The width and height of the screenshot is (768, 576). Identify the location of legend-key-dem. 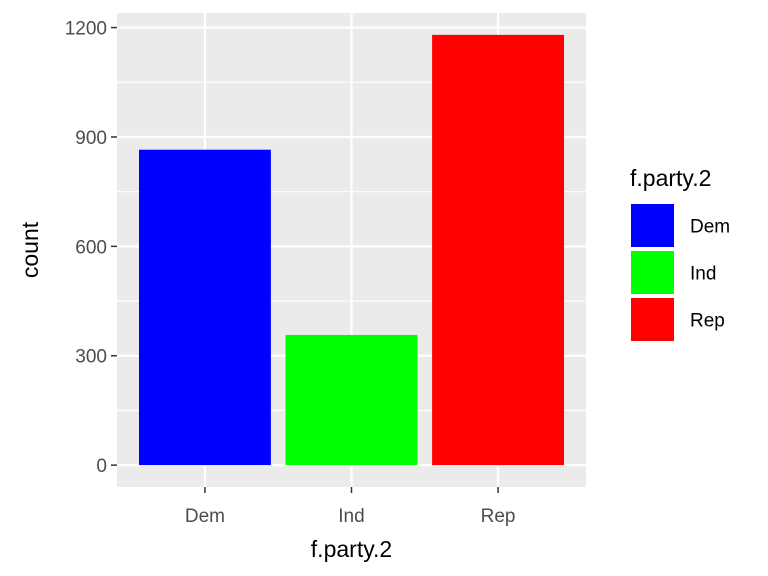
(652, 225).